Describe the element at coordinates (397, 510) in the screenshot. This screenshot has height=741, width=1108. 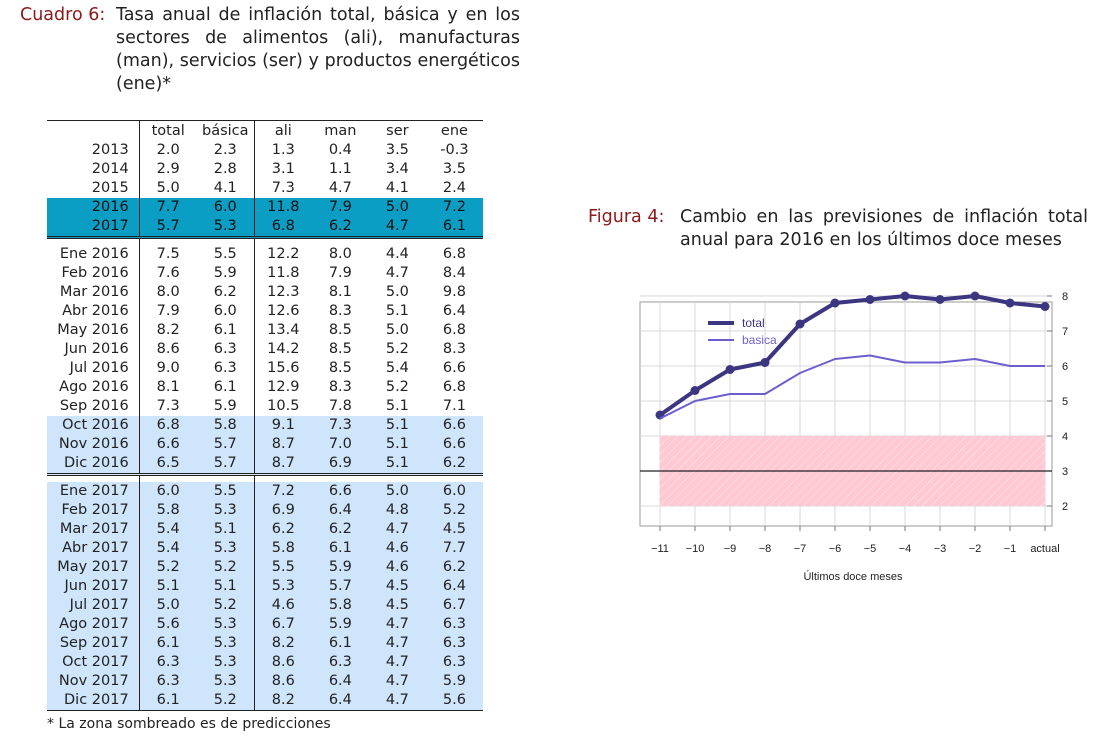
I see `table-cell: 4.8` at that location.